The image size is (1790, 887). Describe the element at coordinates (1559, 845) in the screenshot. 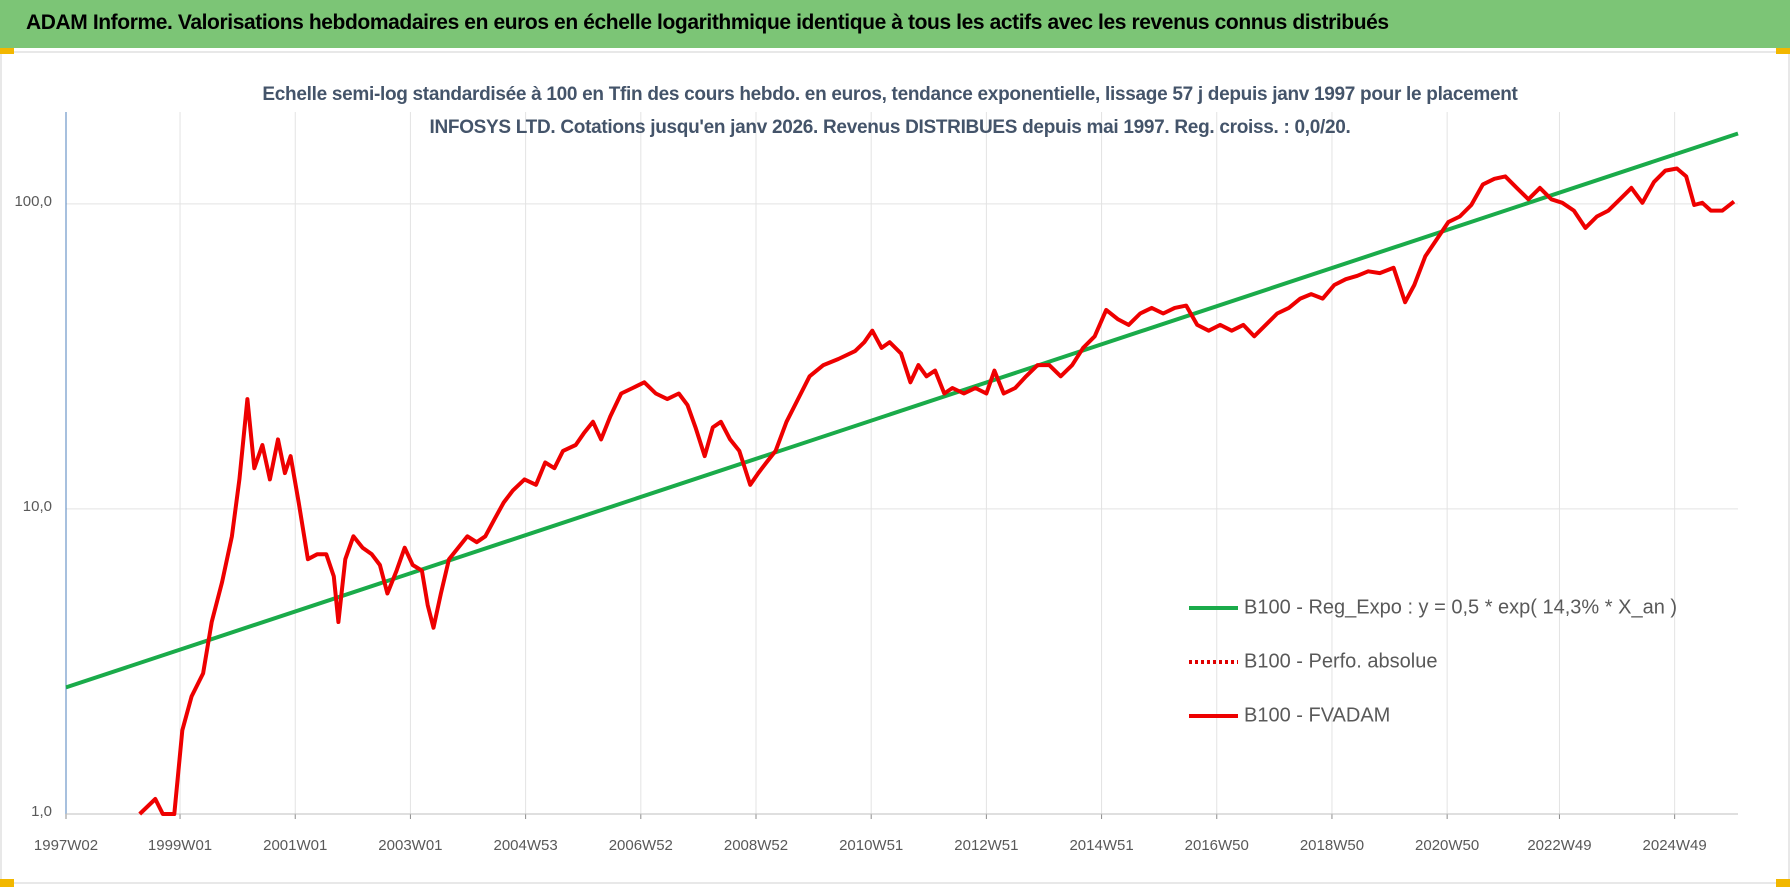

I see `x-tick-label: 2022W49` at that location.